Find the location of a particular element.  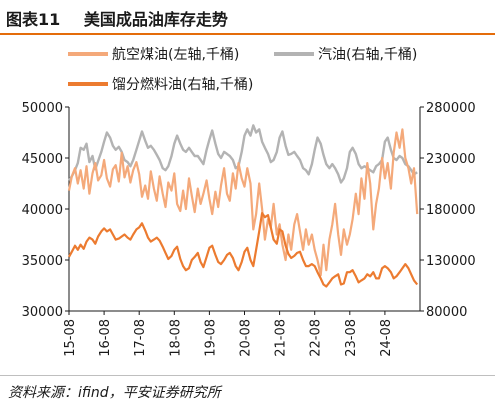

legend-label-distillate: 馏分燃料油(右轴,千桶) is located at coordinates (182, 84).